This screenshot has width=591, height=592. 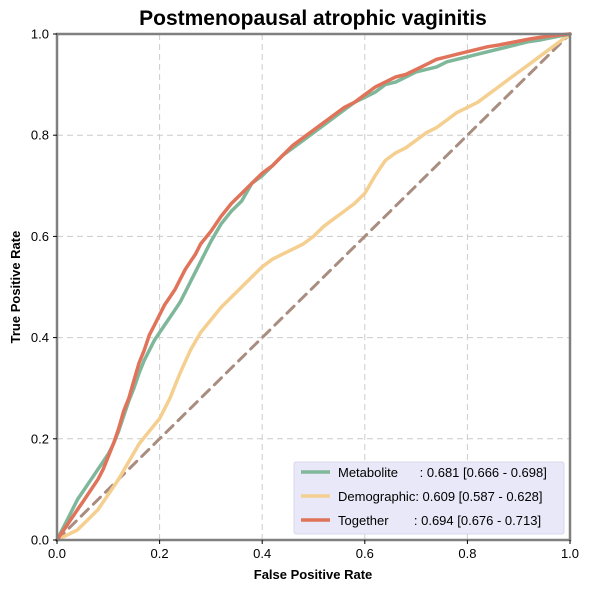 What do you see at coordinates (160, 553) in the screenshot?
I see `x-tick-label: 0.2` at bounding box center [160, 553].